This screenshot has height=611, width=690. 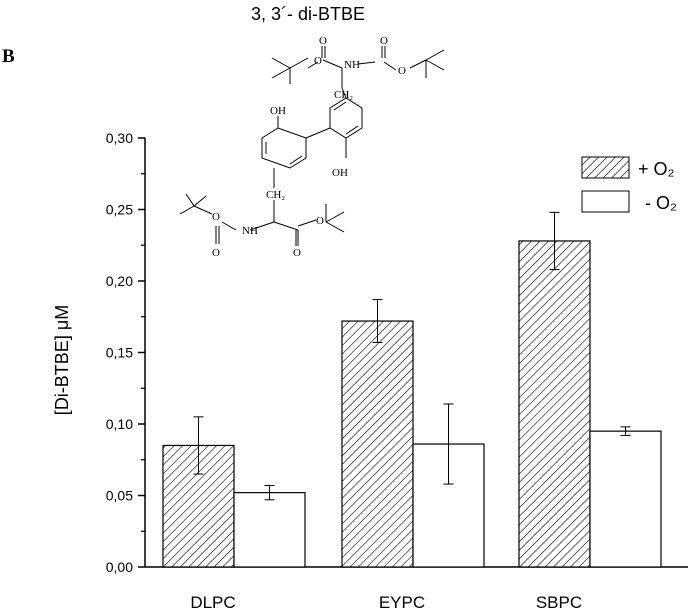 What do you see at coordinates (62, 360) in the screenshot?
I see `y-axis-label: [Di-BTBE] μM` at bounding box center [62, 360].